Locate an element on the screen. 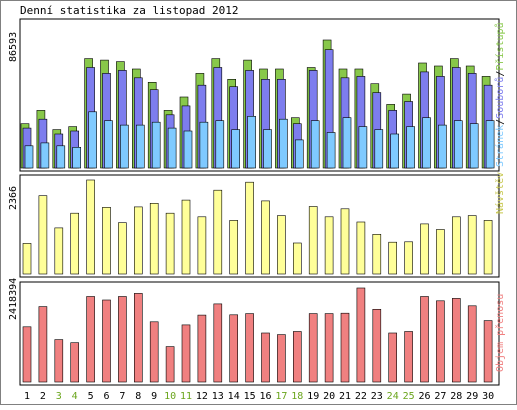  day-label: 24 is located at coordinates (393, 396).